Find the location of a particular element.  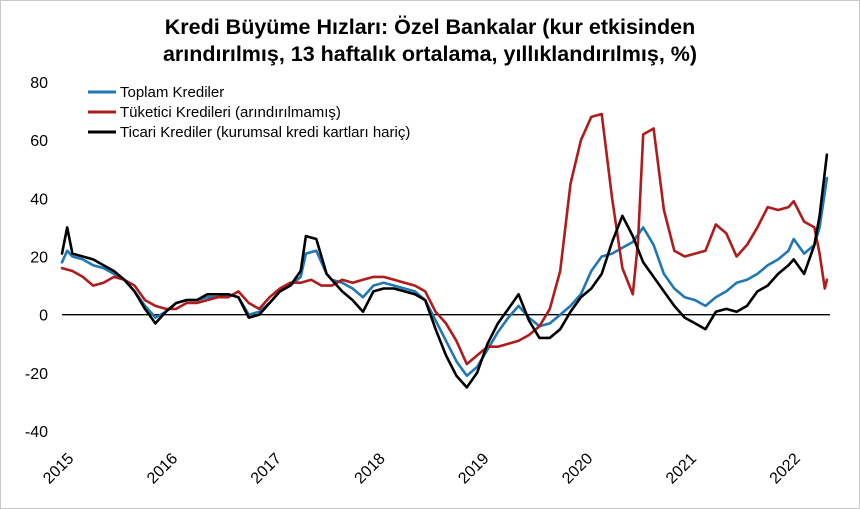

y-tick-label: 40 is located at coordinates (39, 199).